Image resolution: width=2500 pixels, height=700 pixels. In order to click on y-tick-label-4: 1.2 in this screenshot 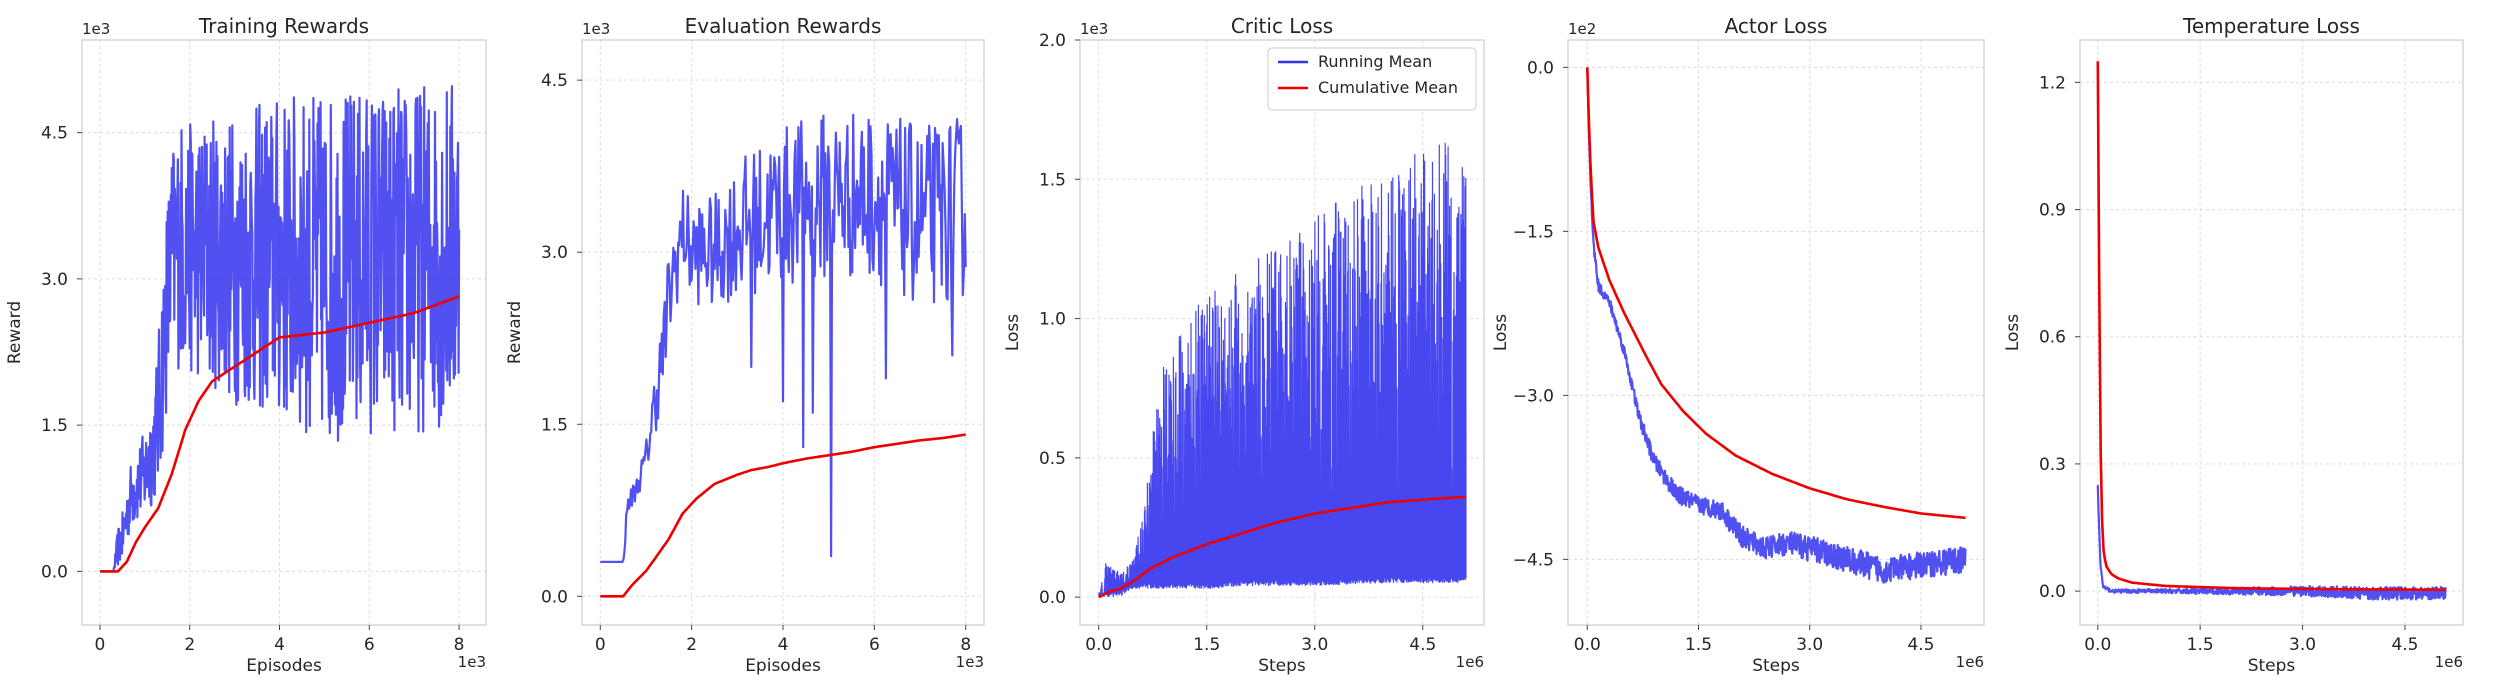, I will do `click(2052, 83)`.